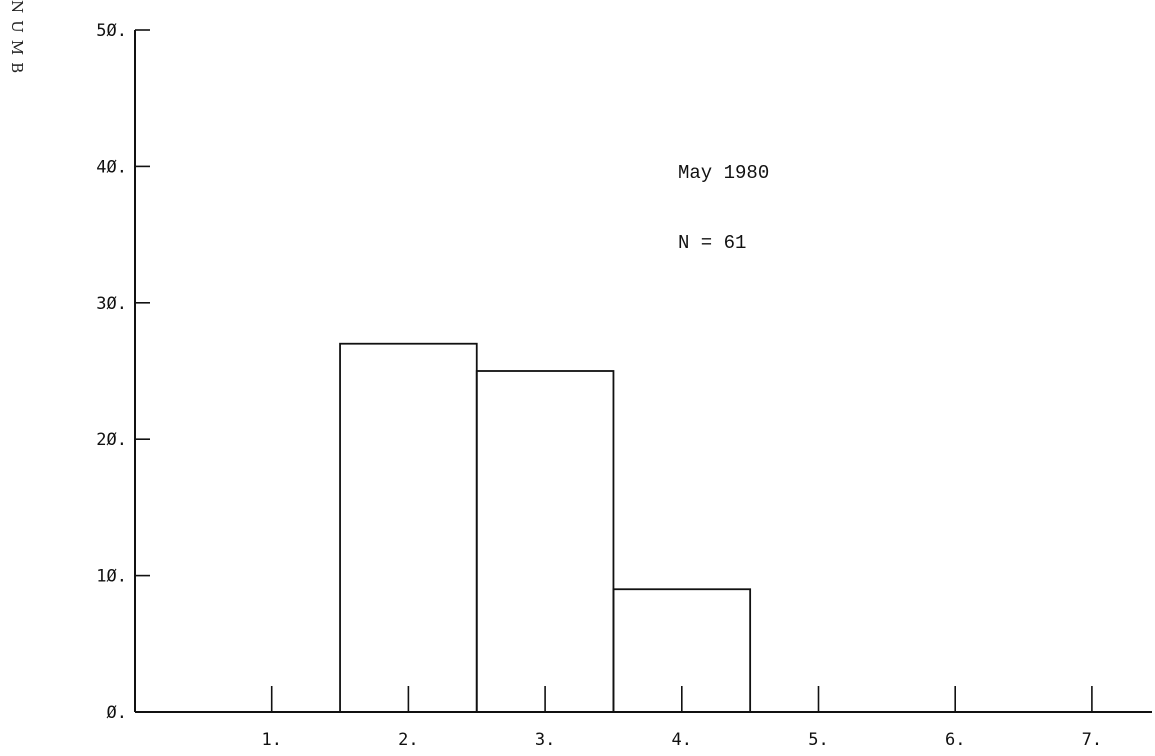 This screenshot has height=756, width=1155. I want to click on y-axis: Ø. 1Ø. 2Ø. 3Ø. 4Ø. 5Ø., so click(123, 372).